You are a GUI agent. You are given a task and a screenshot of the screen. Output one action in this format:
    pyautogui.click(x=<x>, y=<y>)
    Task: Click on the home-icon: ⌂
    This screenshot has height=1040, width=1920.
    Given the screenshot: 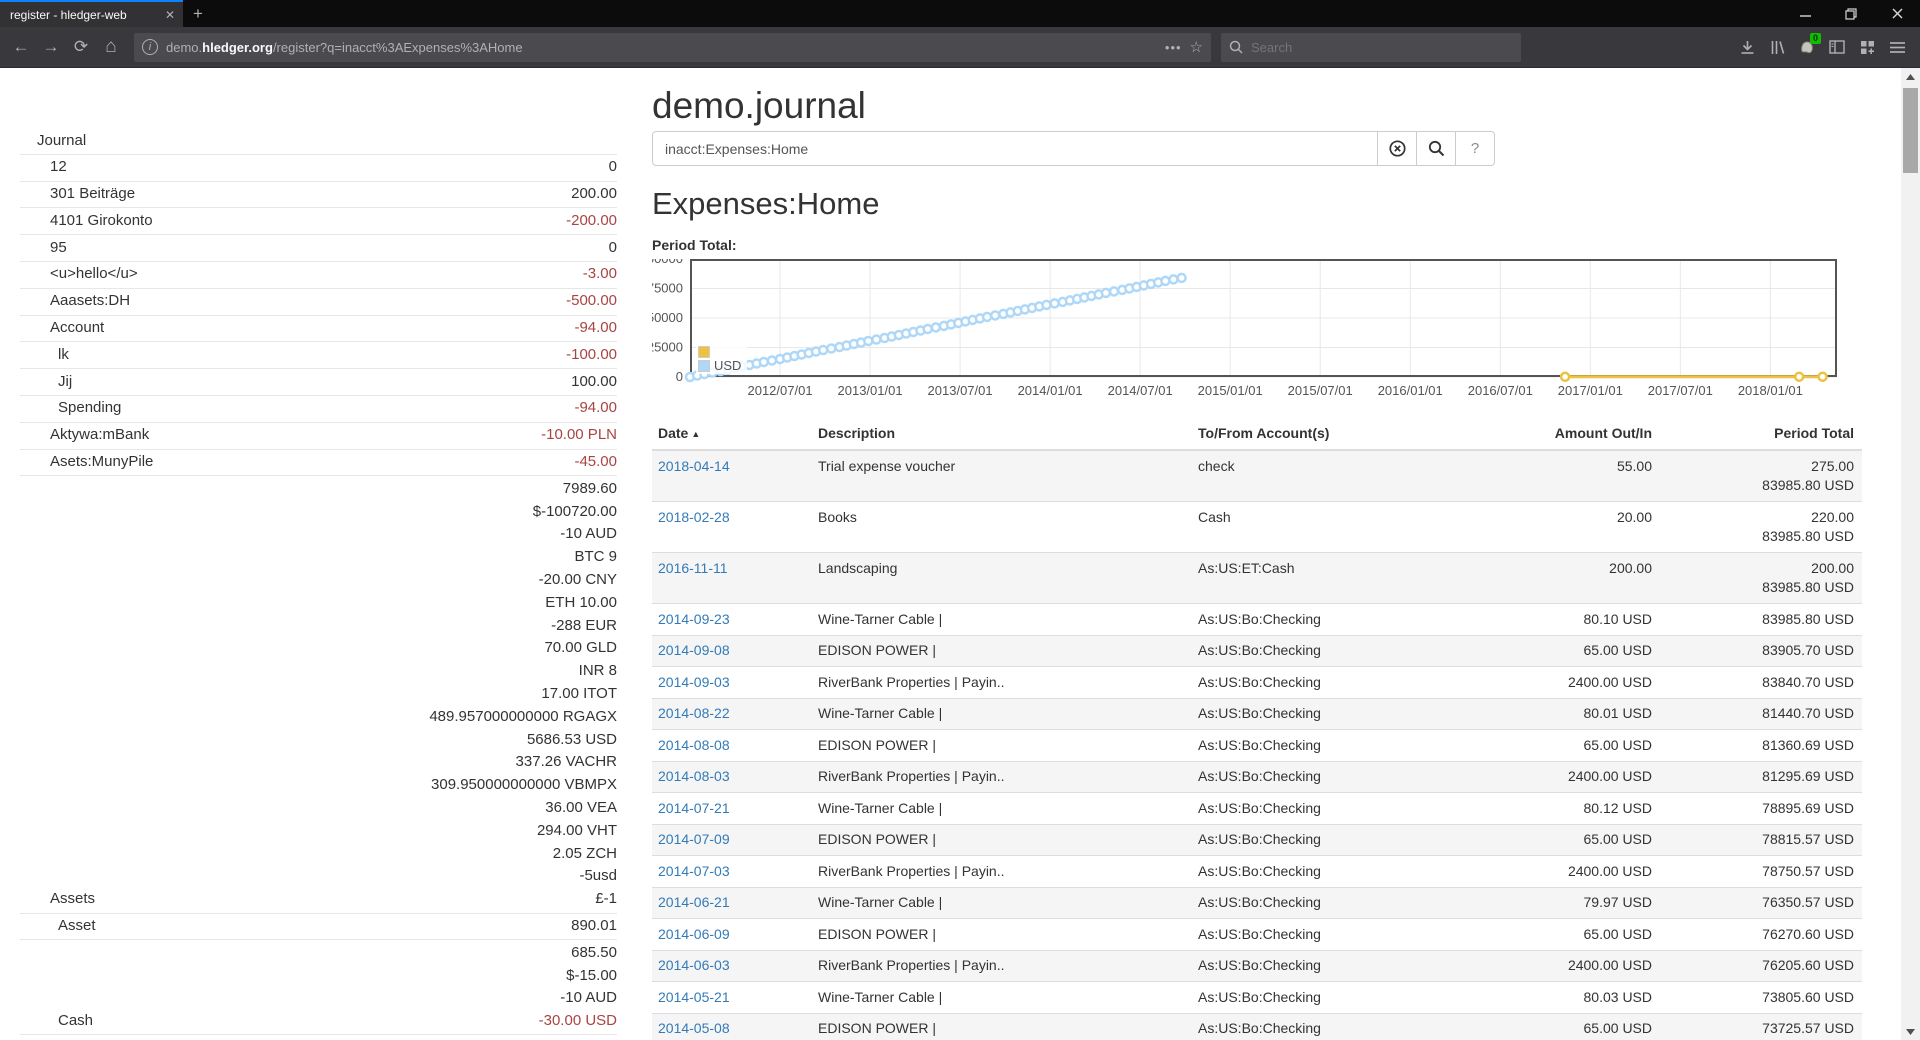 What is the action you would take?
    pyautogui.click(x=111, y=46)
    